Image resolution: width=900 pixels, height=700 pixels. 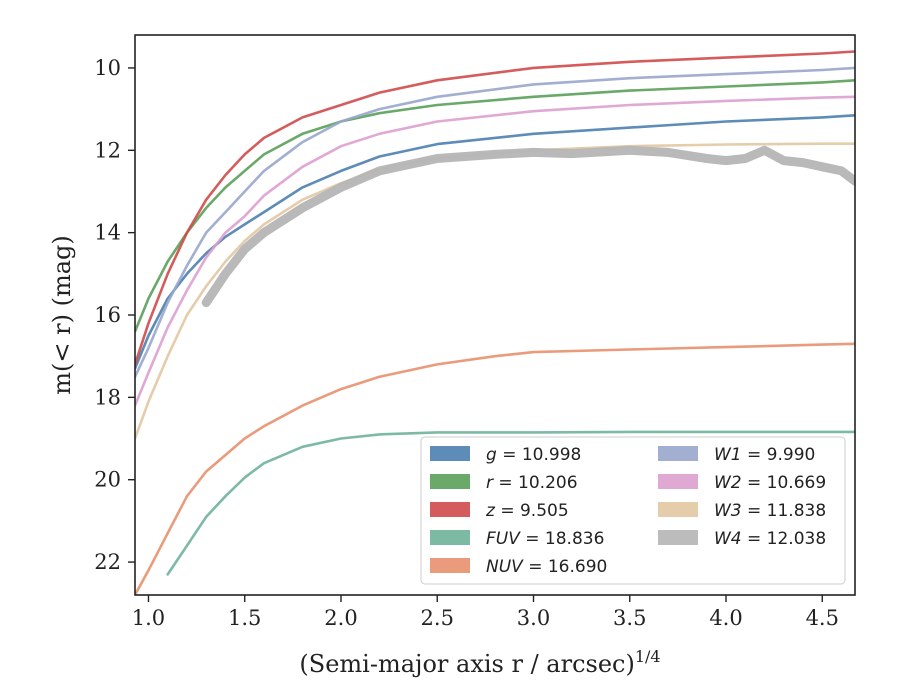 I want to click on legend-swatch-w3, so click(x=678, y=509).